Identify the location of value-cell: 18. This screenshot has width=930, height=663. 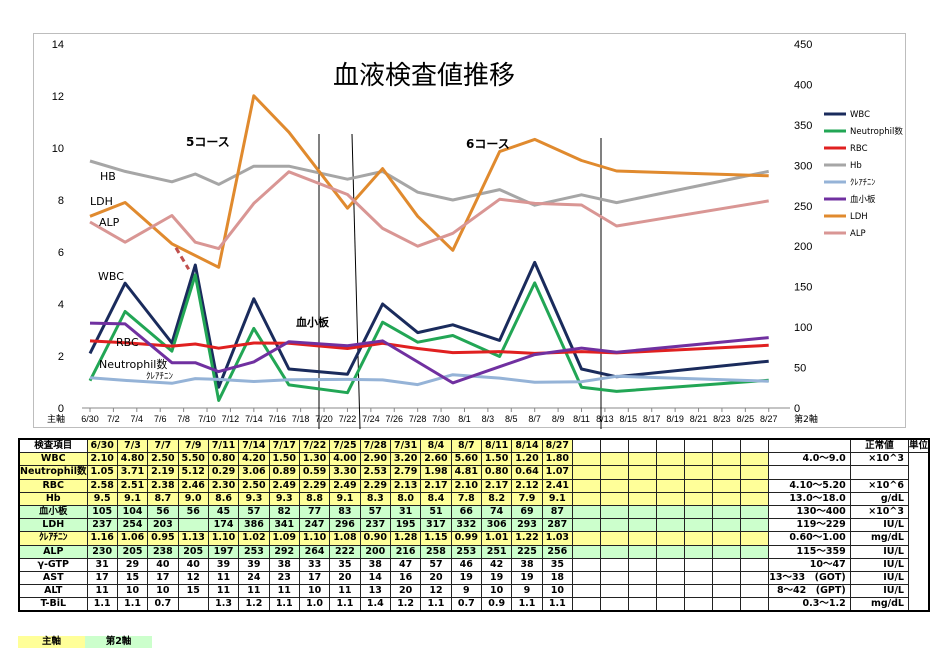
(557, 578).